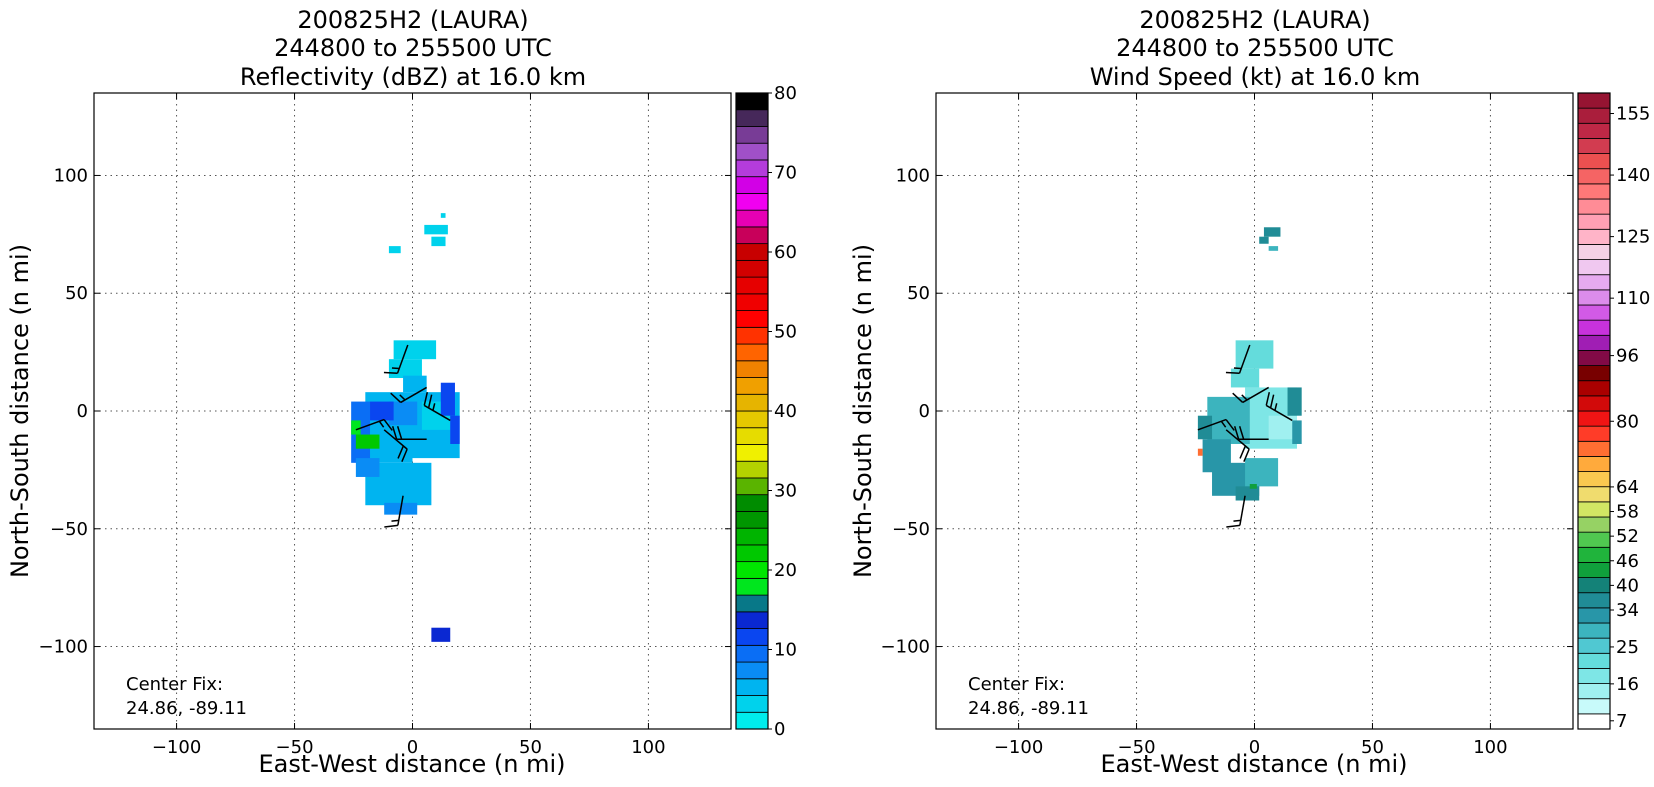  I want to click on y-tick-label: 50, so click(918, 293).